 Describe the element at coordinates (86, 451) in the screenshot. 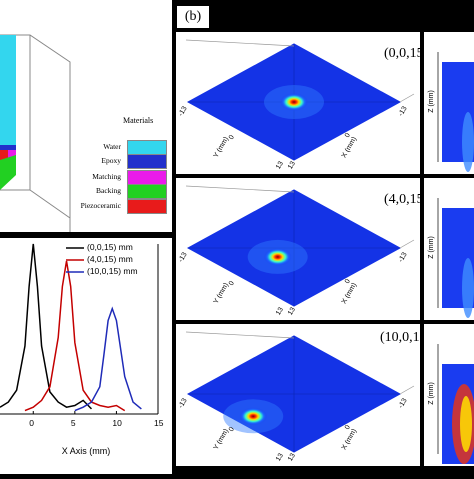

I see `x-axis-title: X Axis (mm)` at that location.